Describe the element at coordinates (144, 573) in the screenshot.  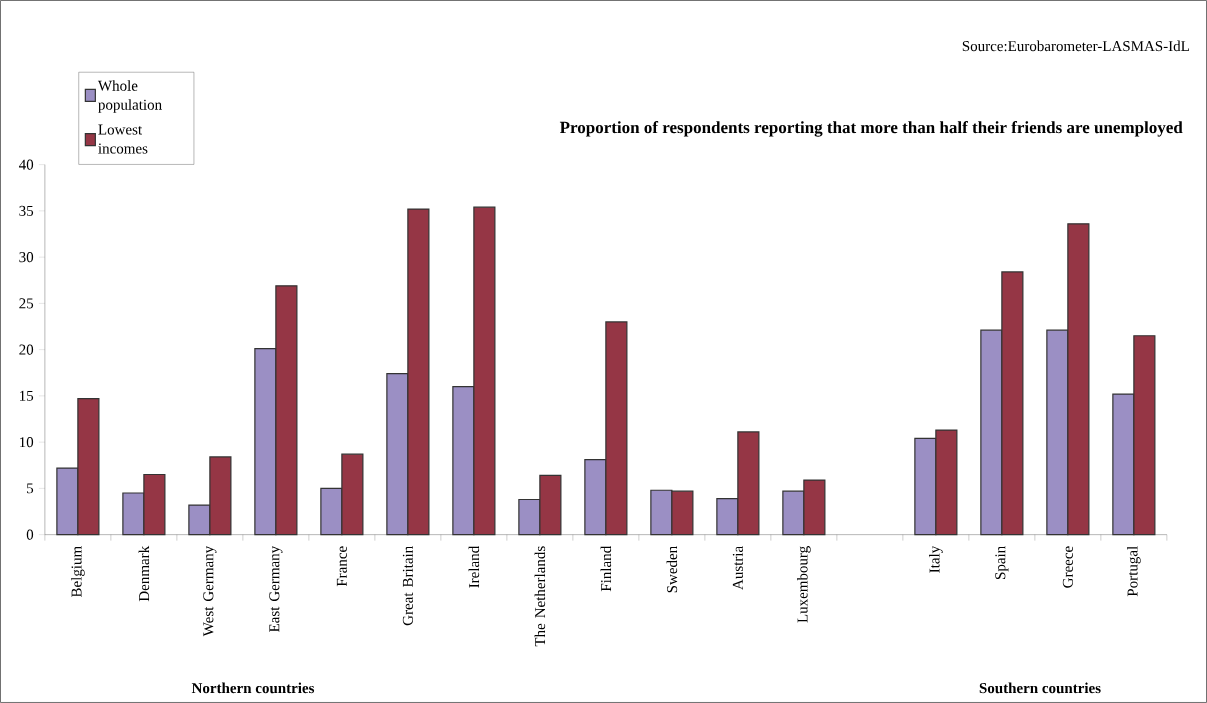
I see `x-tick-label: Denmark` at that location.